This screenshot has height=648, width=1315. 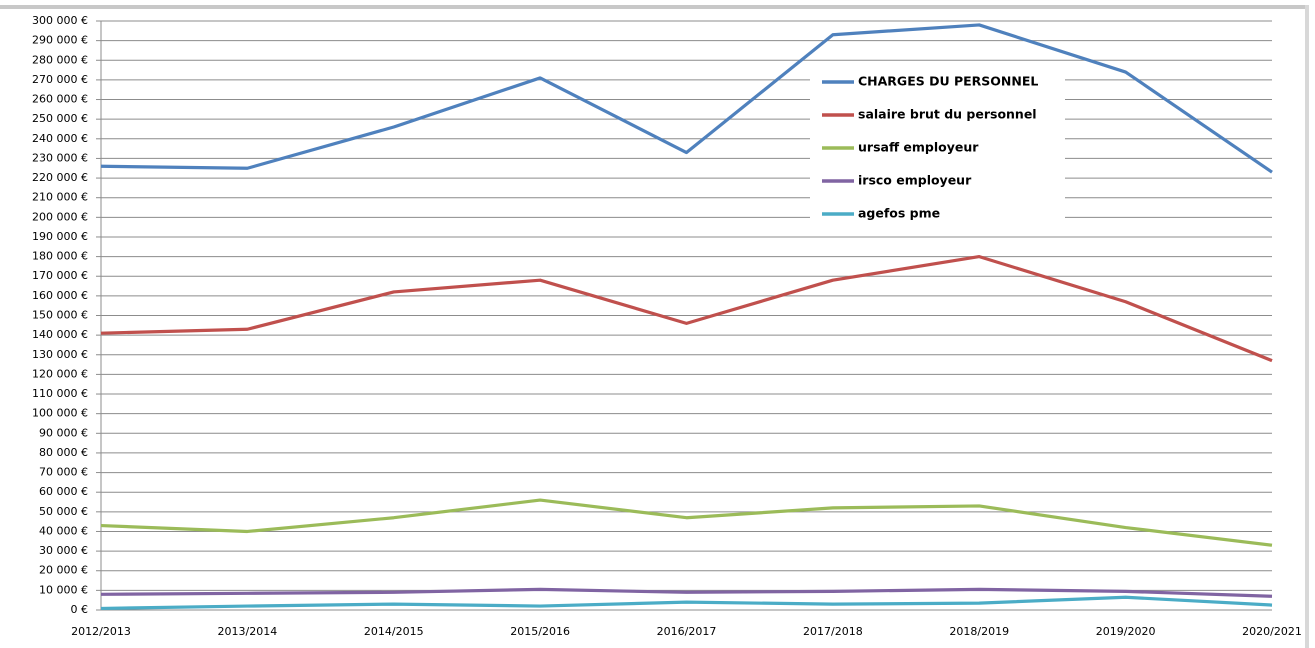 I want to click on x-tick-label: 2020/2021, so click(x=1272, y=631).